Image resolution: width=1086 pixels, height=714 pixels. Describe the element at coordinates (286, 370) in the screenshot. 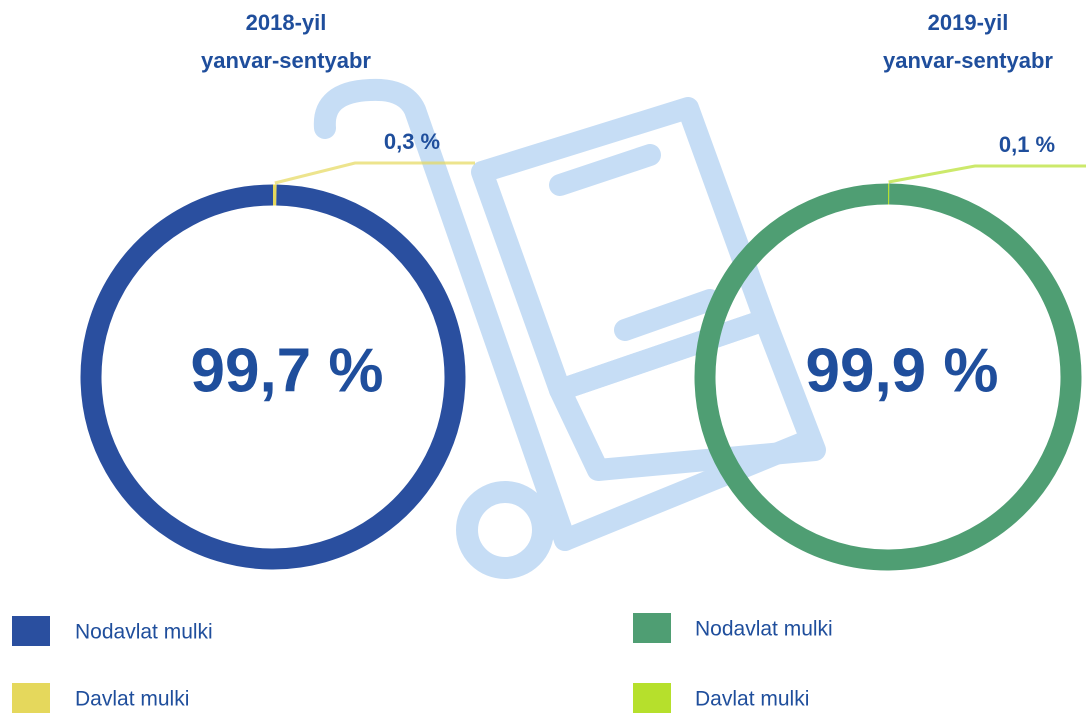

I see `center-label: 99,7 %` at that location.